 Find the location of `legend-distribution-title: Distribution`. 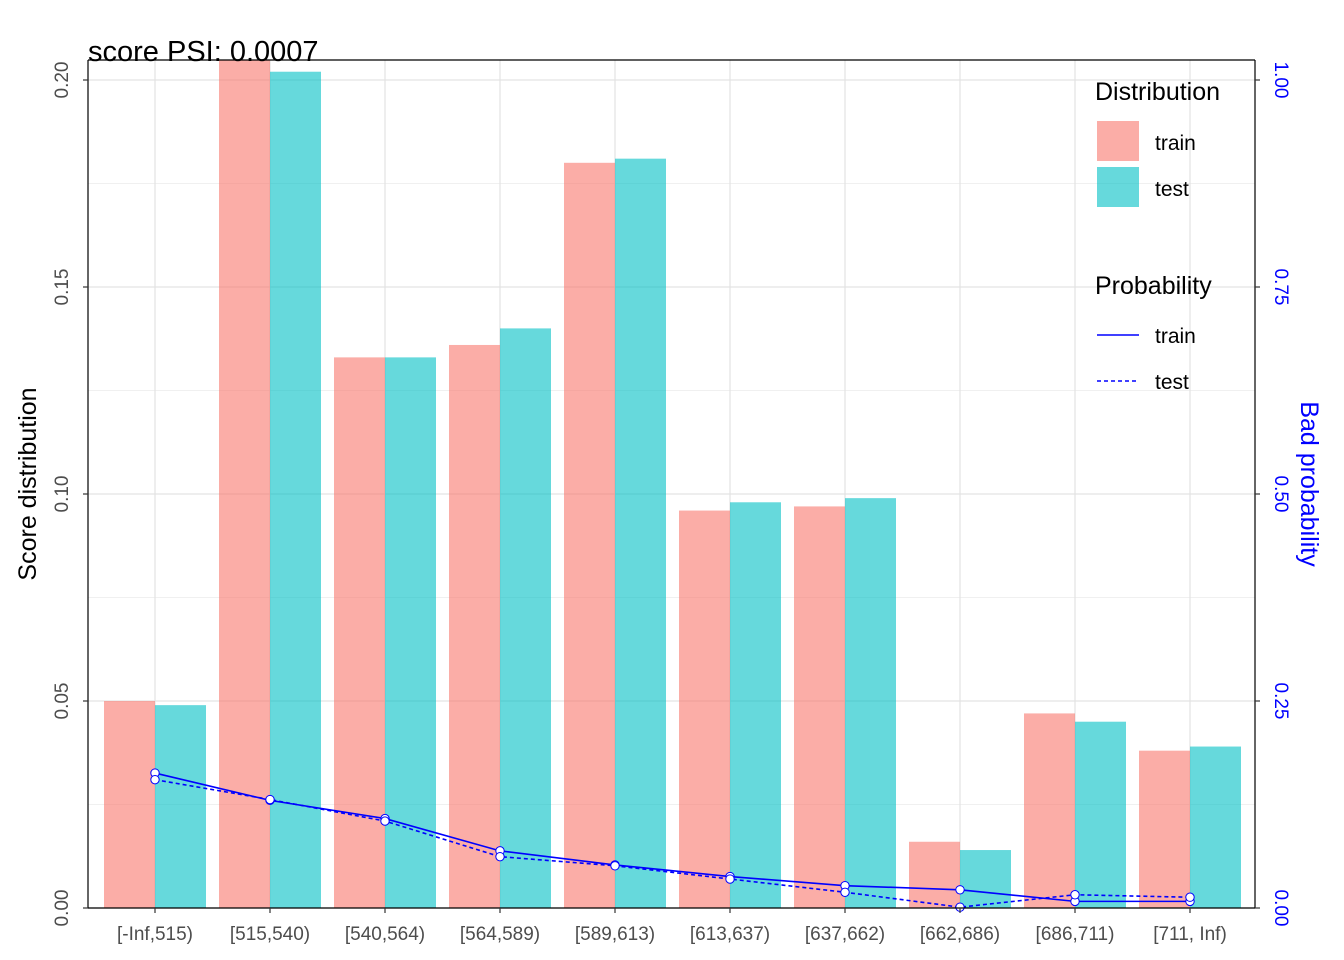

legend-distribution-title: Distribution is located at coordinates (1157, 92).